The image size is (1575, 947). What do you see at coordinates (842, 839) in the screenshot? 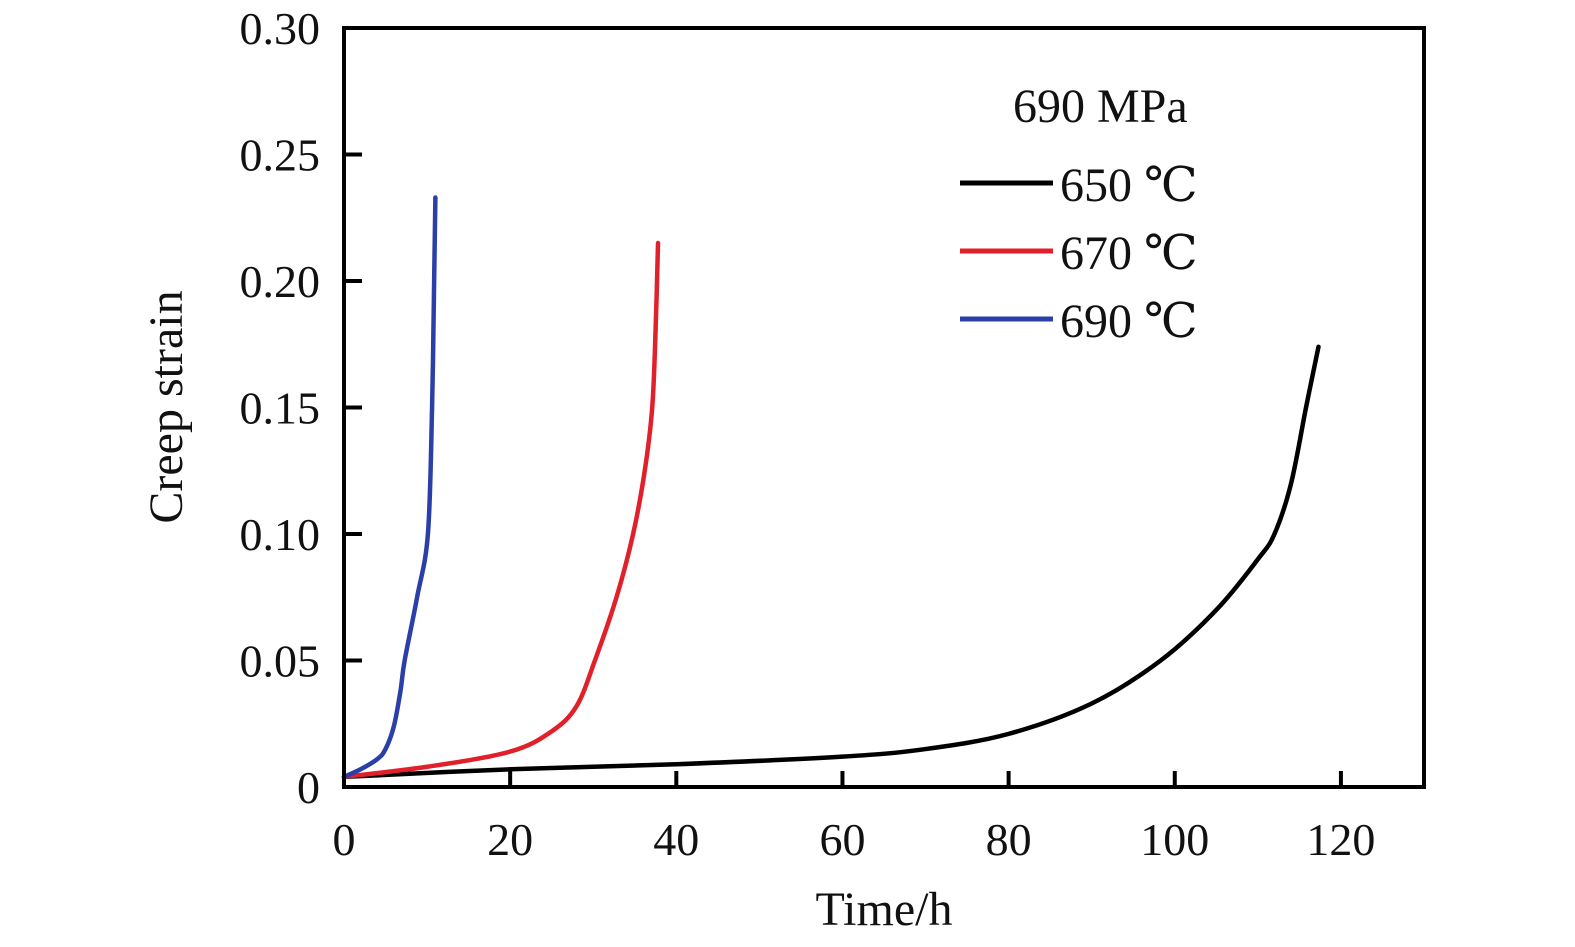
I see `x-tick-label: 60` at bounding box center [842, 839].